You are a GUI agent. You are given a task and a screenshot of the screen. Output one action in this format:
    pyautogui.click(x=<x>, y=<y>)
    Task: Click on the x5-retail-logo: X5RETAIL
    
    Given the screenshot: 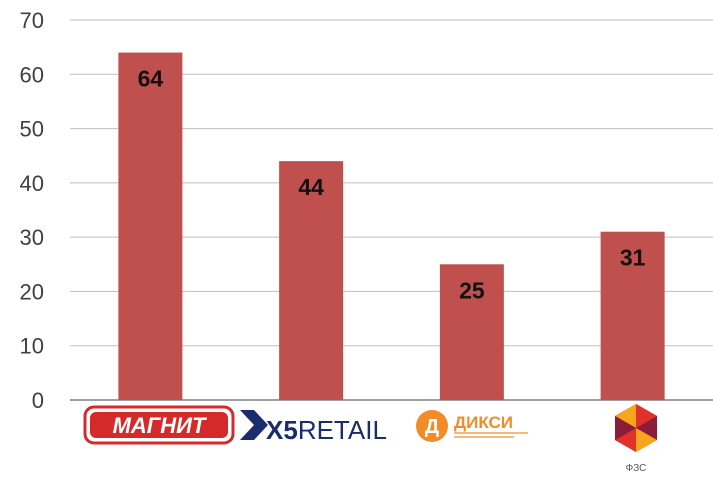 What is the action you would take?
    pyautogui.click(x=313, y=427)
    